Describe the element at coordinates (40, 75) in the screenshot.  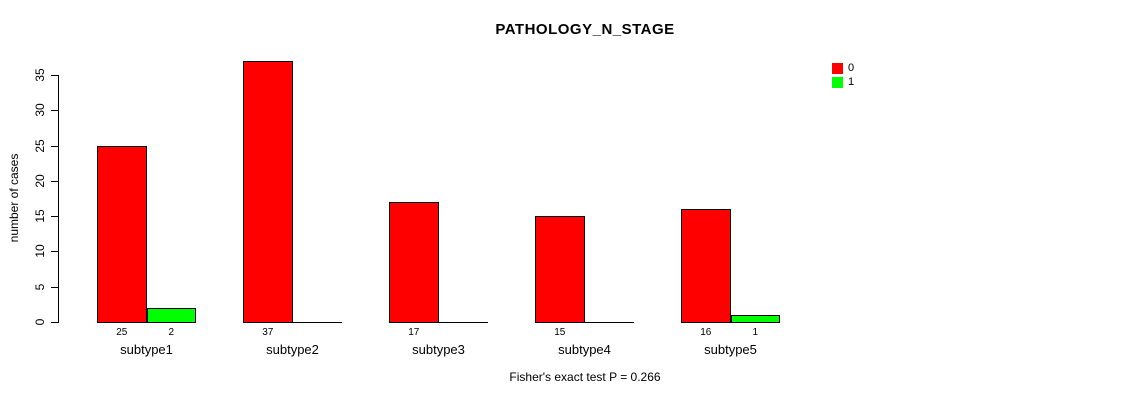
I see `y-axis-tick-label: 35` at that location.